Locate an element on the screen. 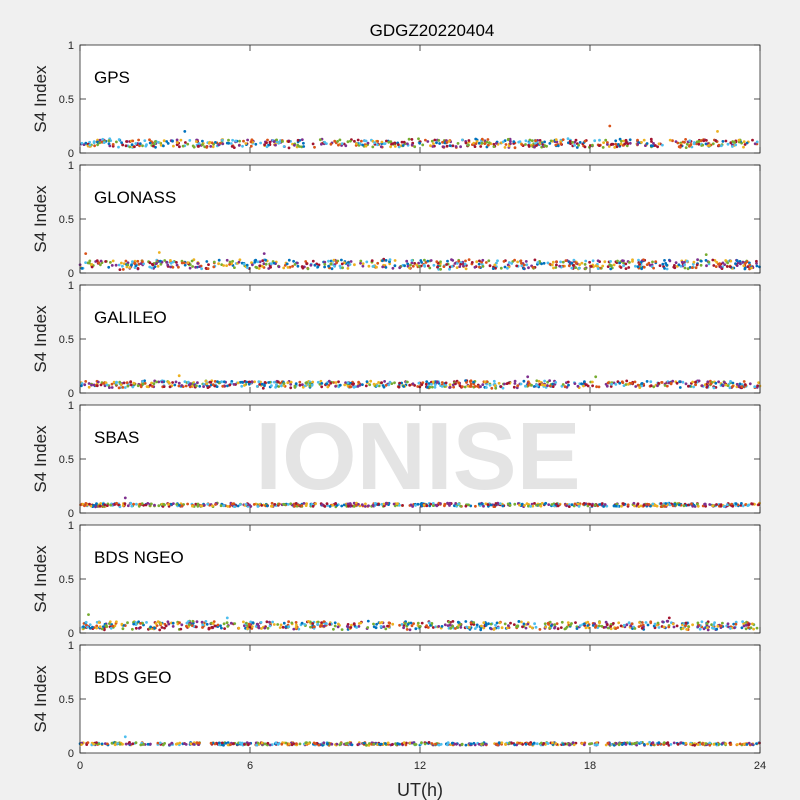  y-axis-label: S4 Index is located at coordinates (40, 699).